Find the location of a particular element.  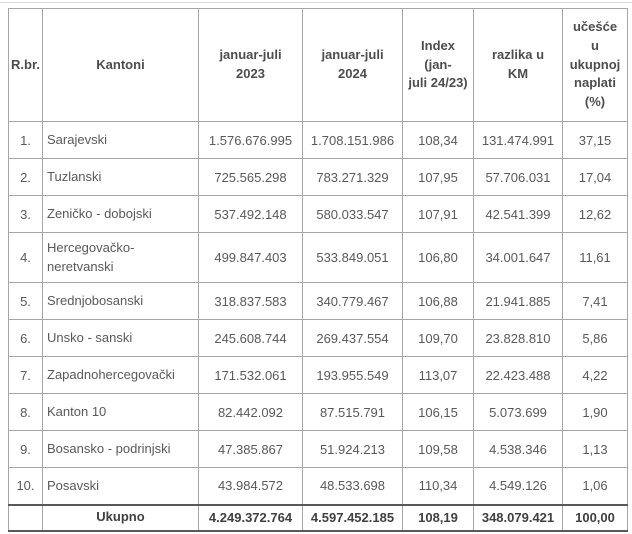

cell-rbr: 8. is located at coordinates (25, 412).